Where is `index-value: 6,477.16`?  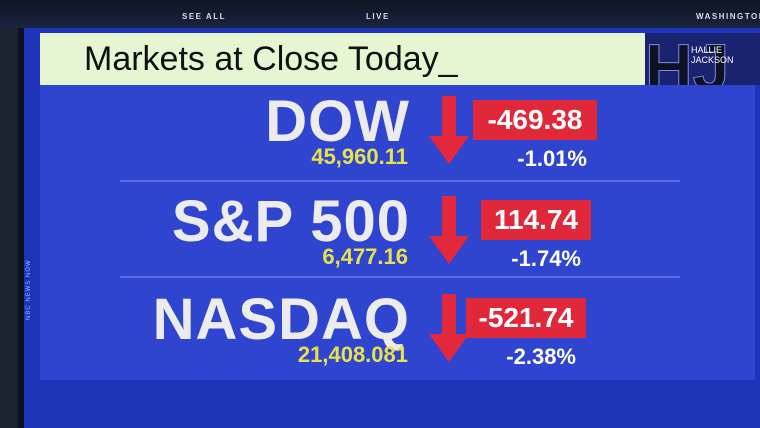
index-value: 6,477.16 is located at coordinates (365, 256).